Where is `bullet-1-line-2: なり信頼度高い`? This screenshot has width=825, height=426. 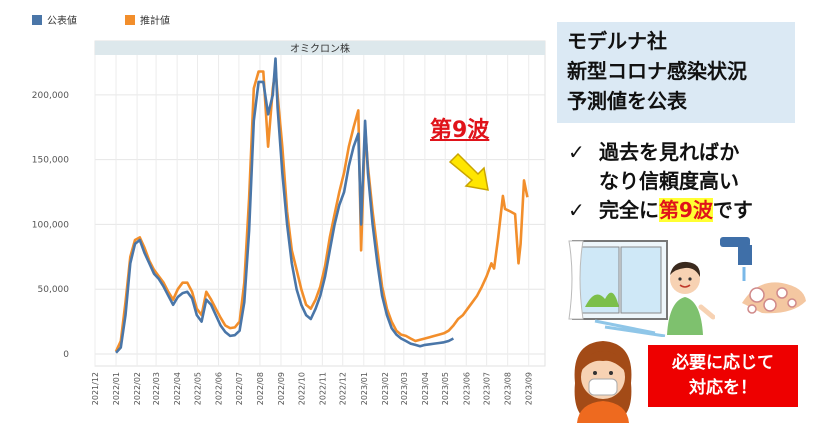
bullet-1-line-2: なり信頼度高い is located at coordinates (669, 181).